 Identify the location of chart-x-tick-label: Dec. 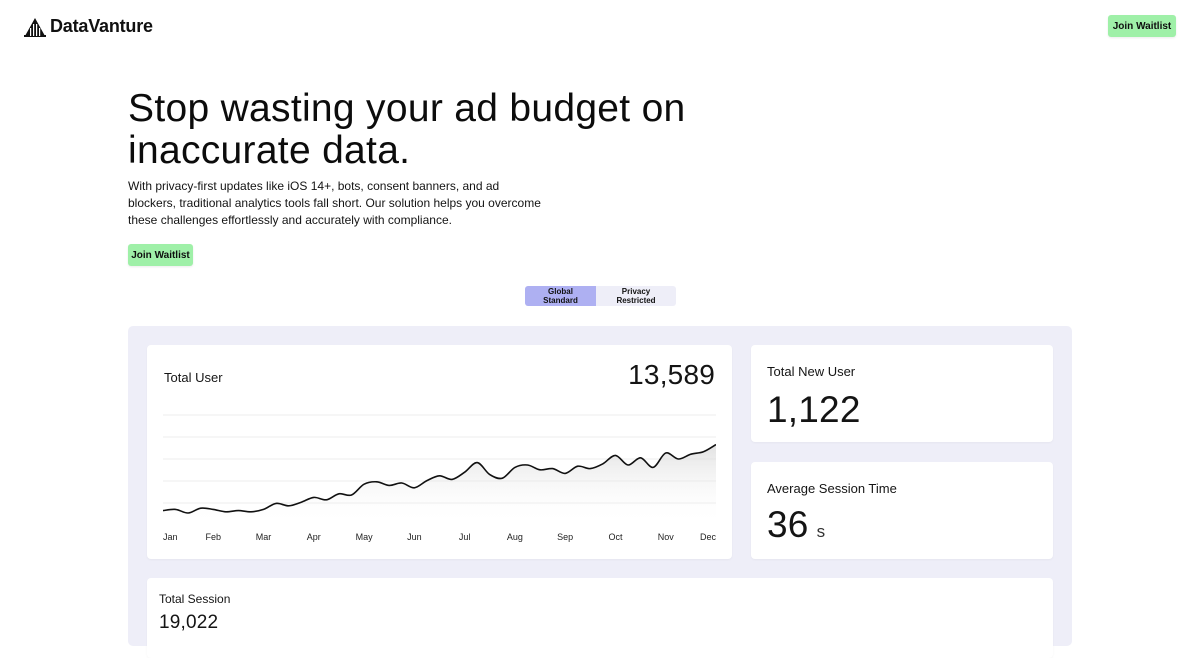
(708, 537).